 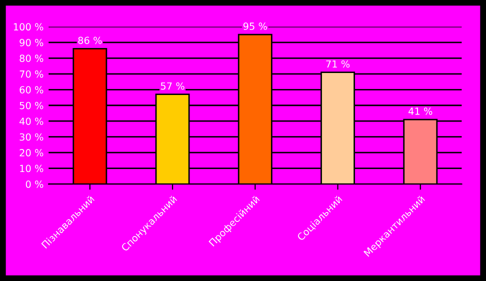 I want to click on y-tick-label: 40 %, so click(x=32, y=121).